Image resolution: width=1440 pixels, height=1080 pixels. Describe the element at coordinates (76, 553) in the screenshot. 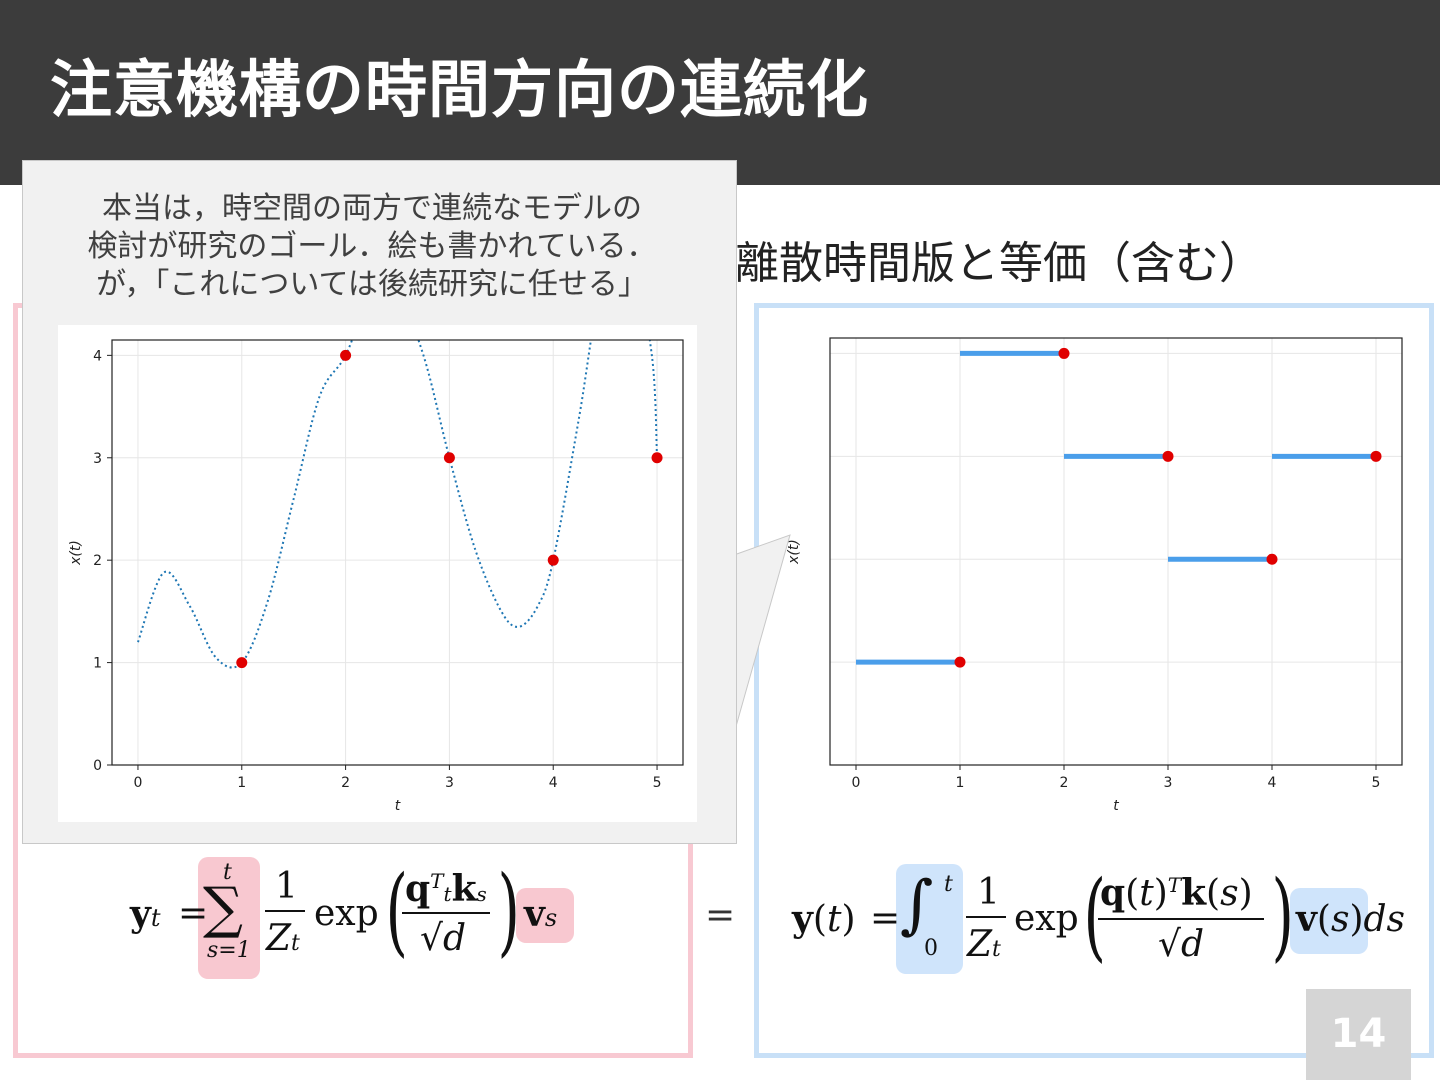

I see `y-axis-label: x(t)` at that location.